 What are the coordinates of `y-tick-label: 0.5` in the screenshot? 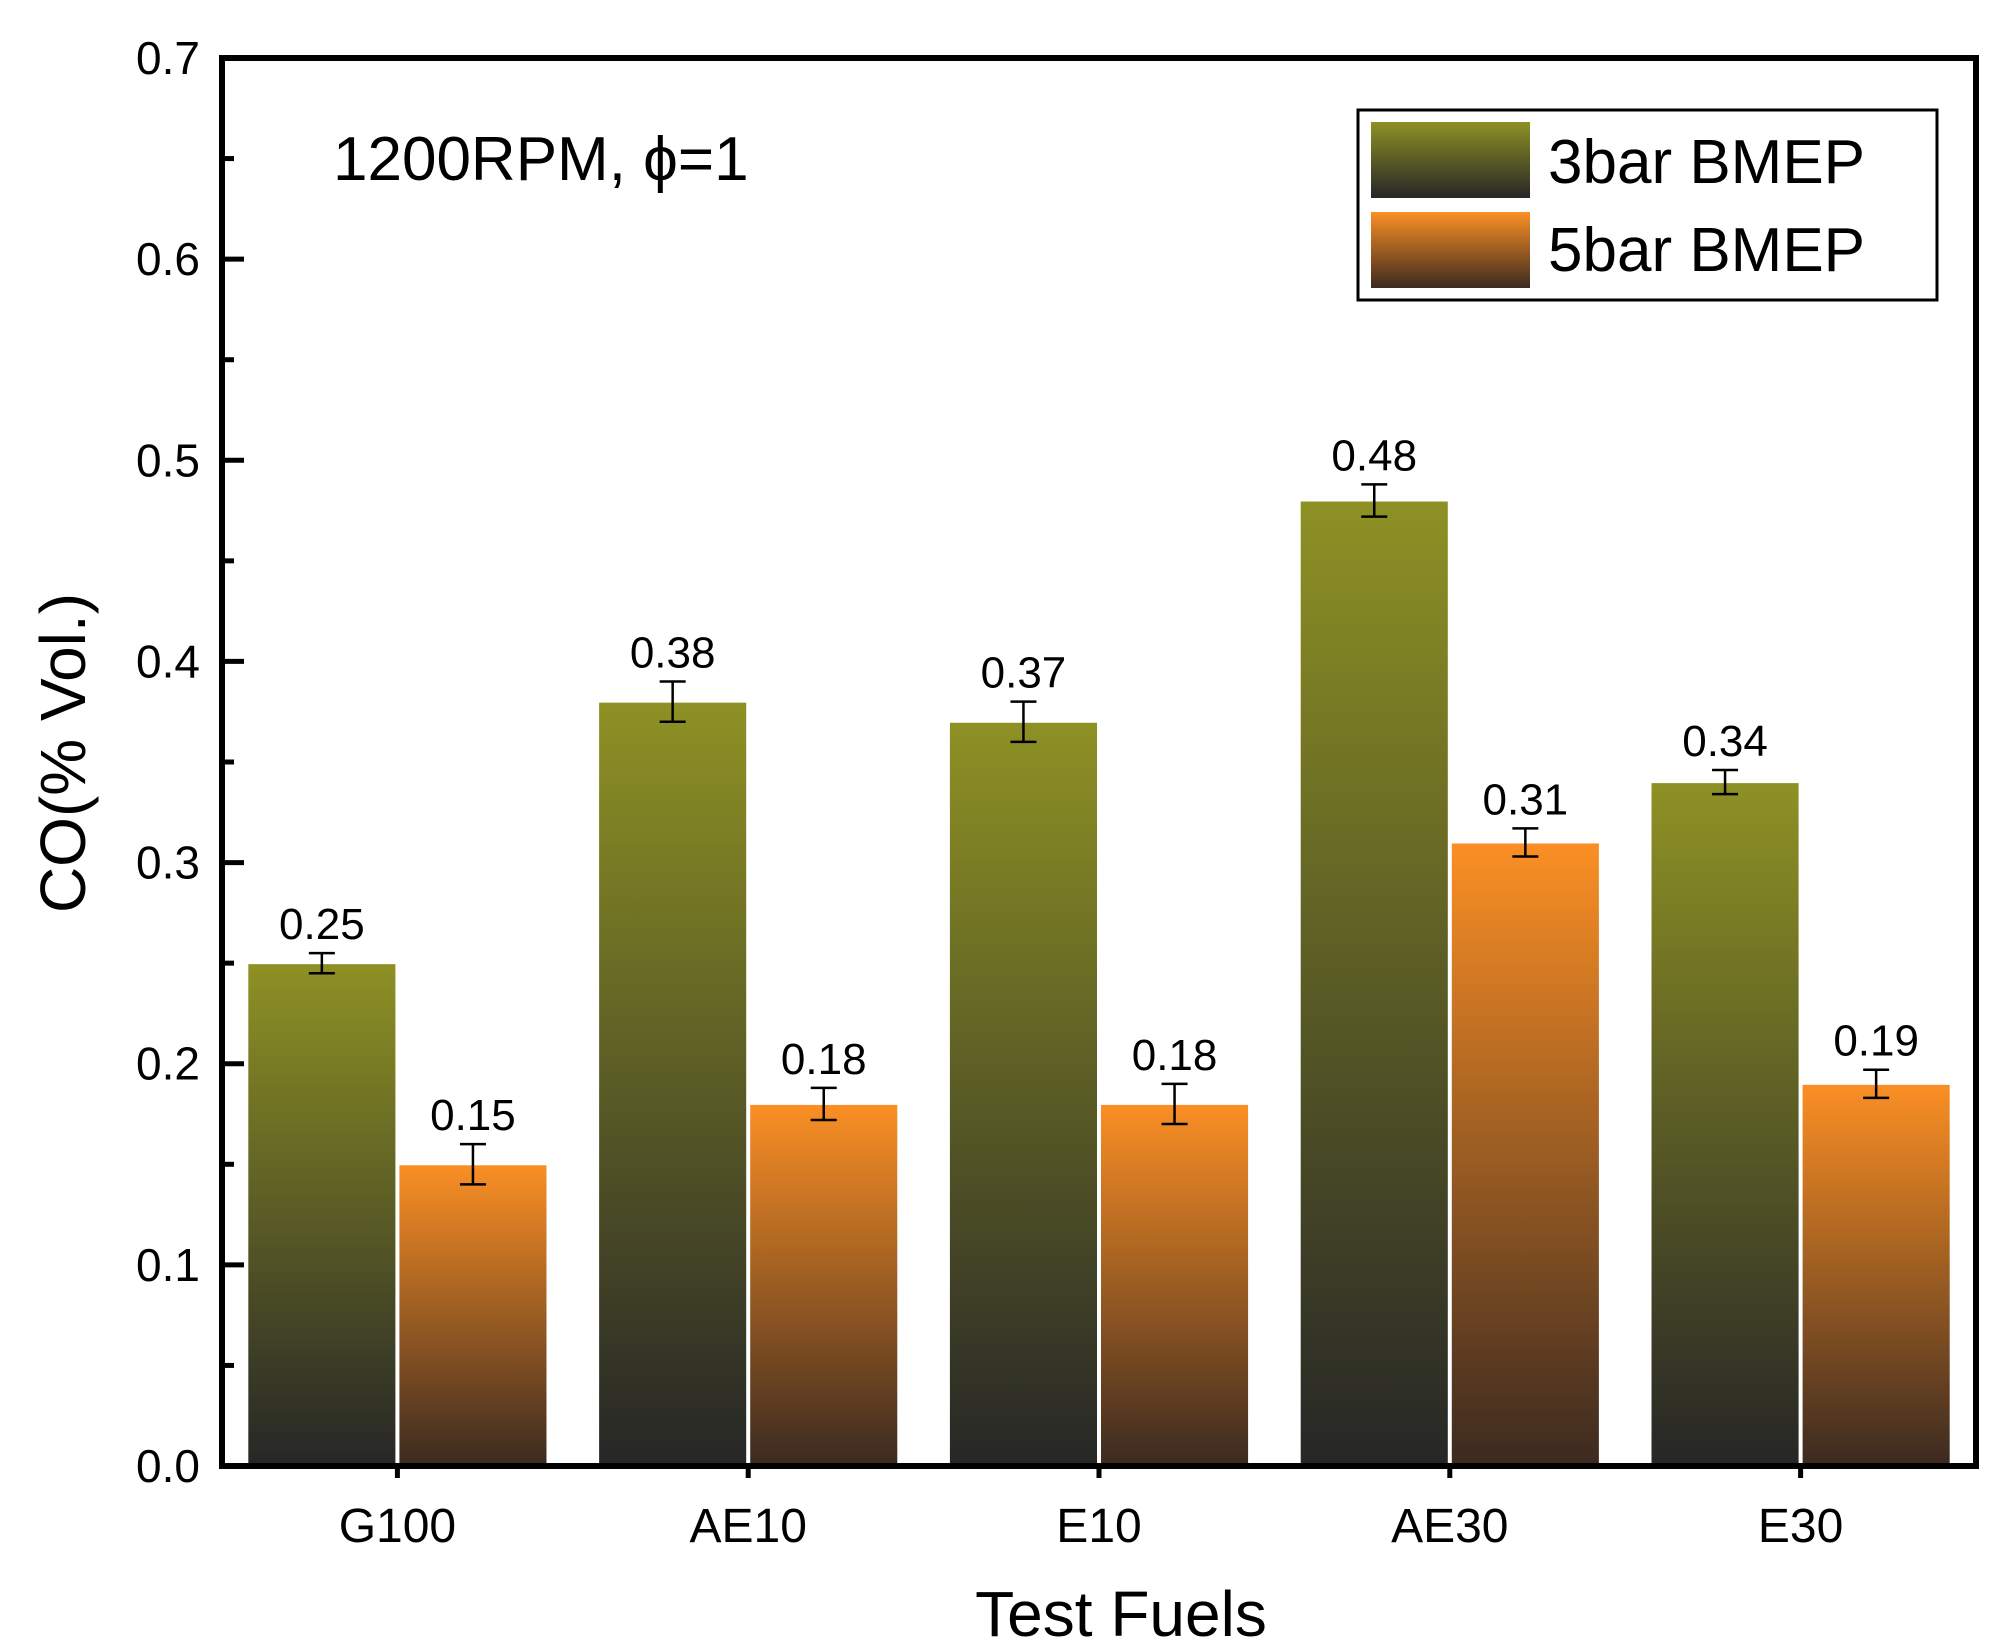 It's located at (168, 460).